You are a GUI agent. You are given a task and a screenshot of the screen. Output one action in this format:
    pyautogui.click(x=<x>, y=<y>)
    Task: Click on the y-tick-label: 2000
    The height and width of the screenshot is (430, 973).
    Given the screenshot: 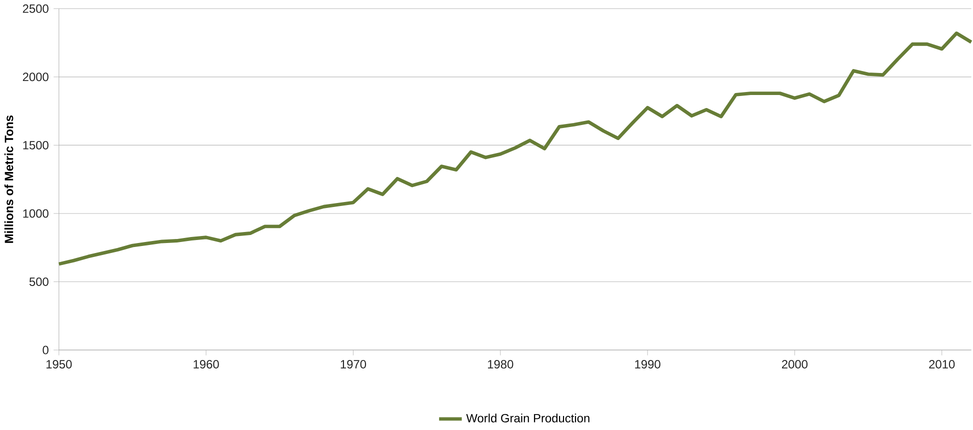 What is the action you would take?
    pyautogui.click(x=35, y=77)
    